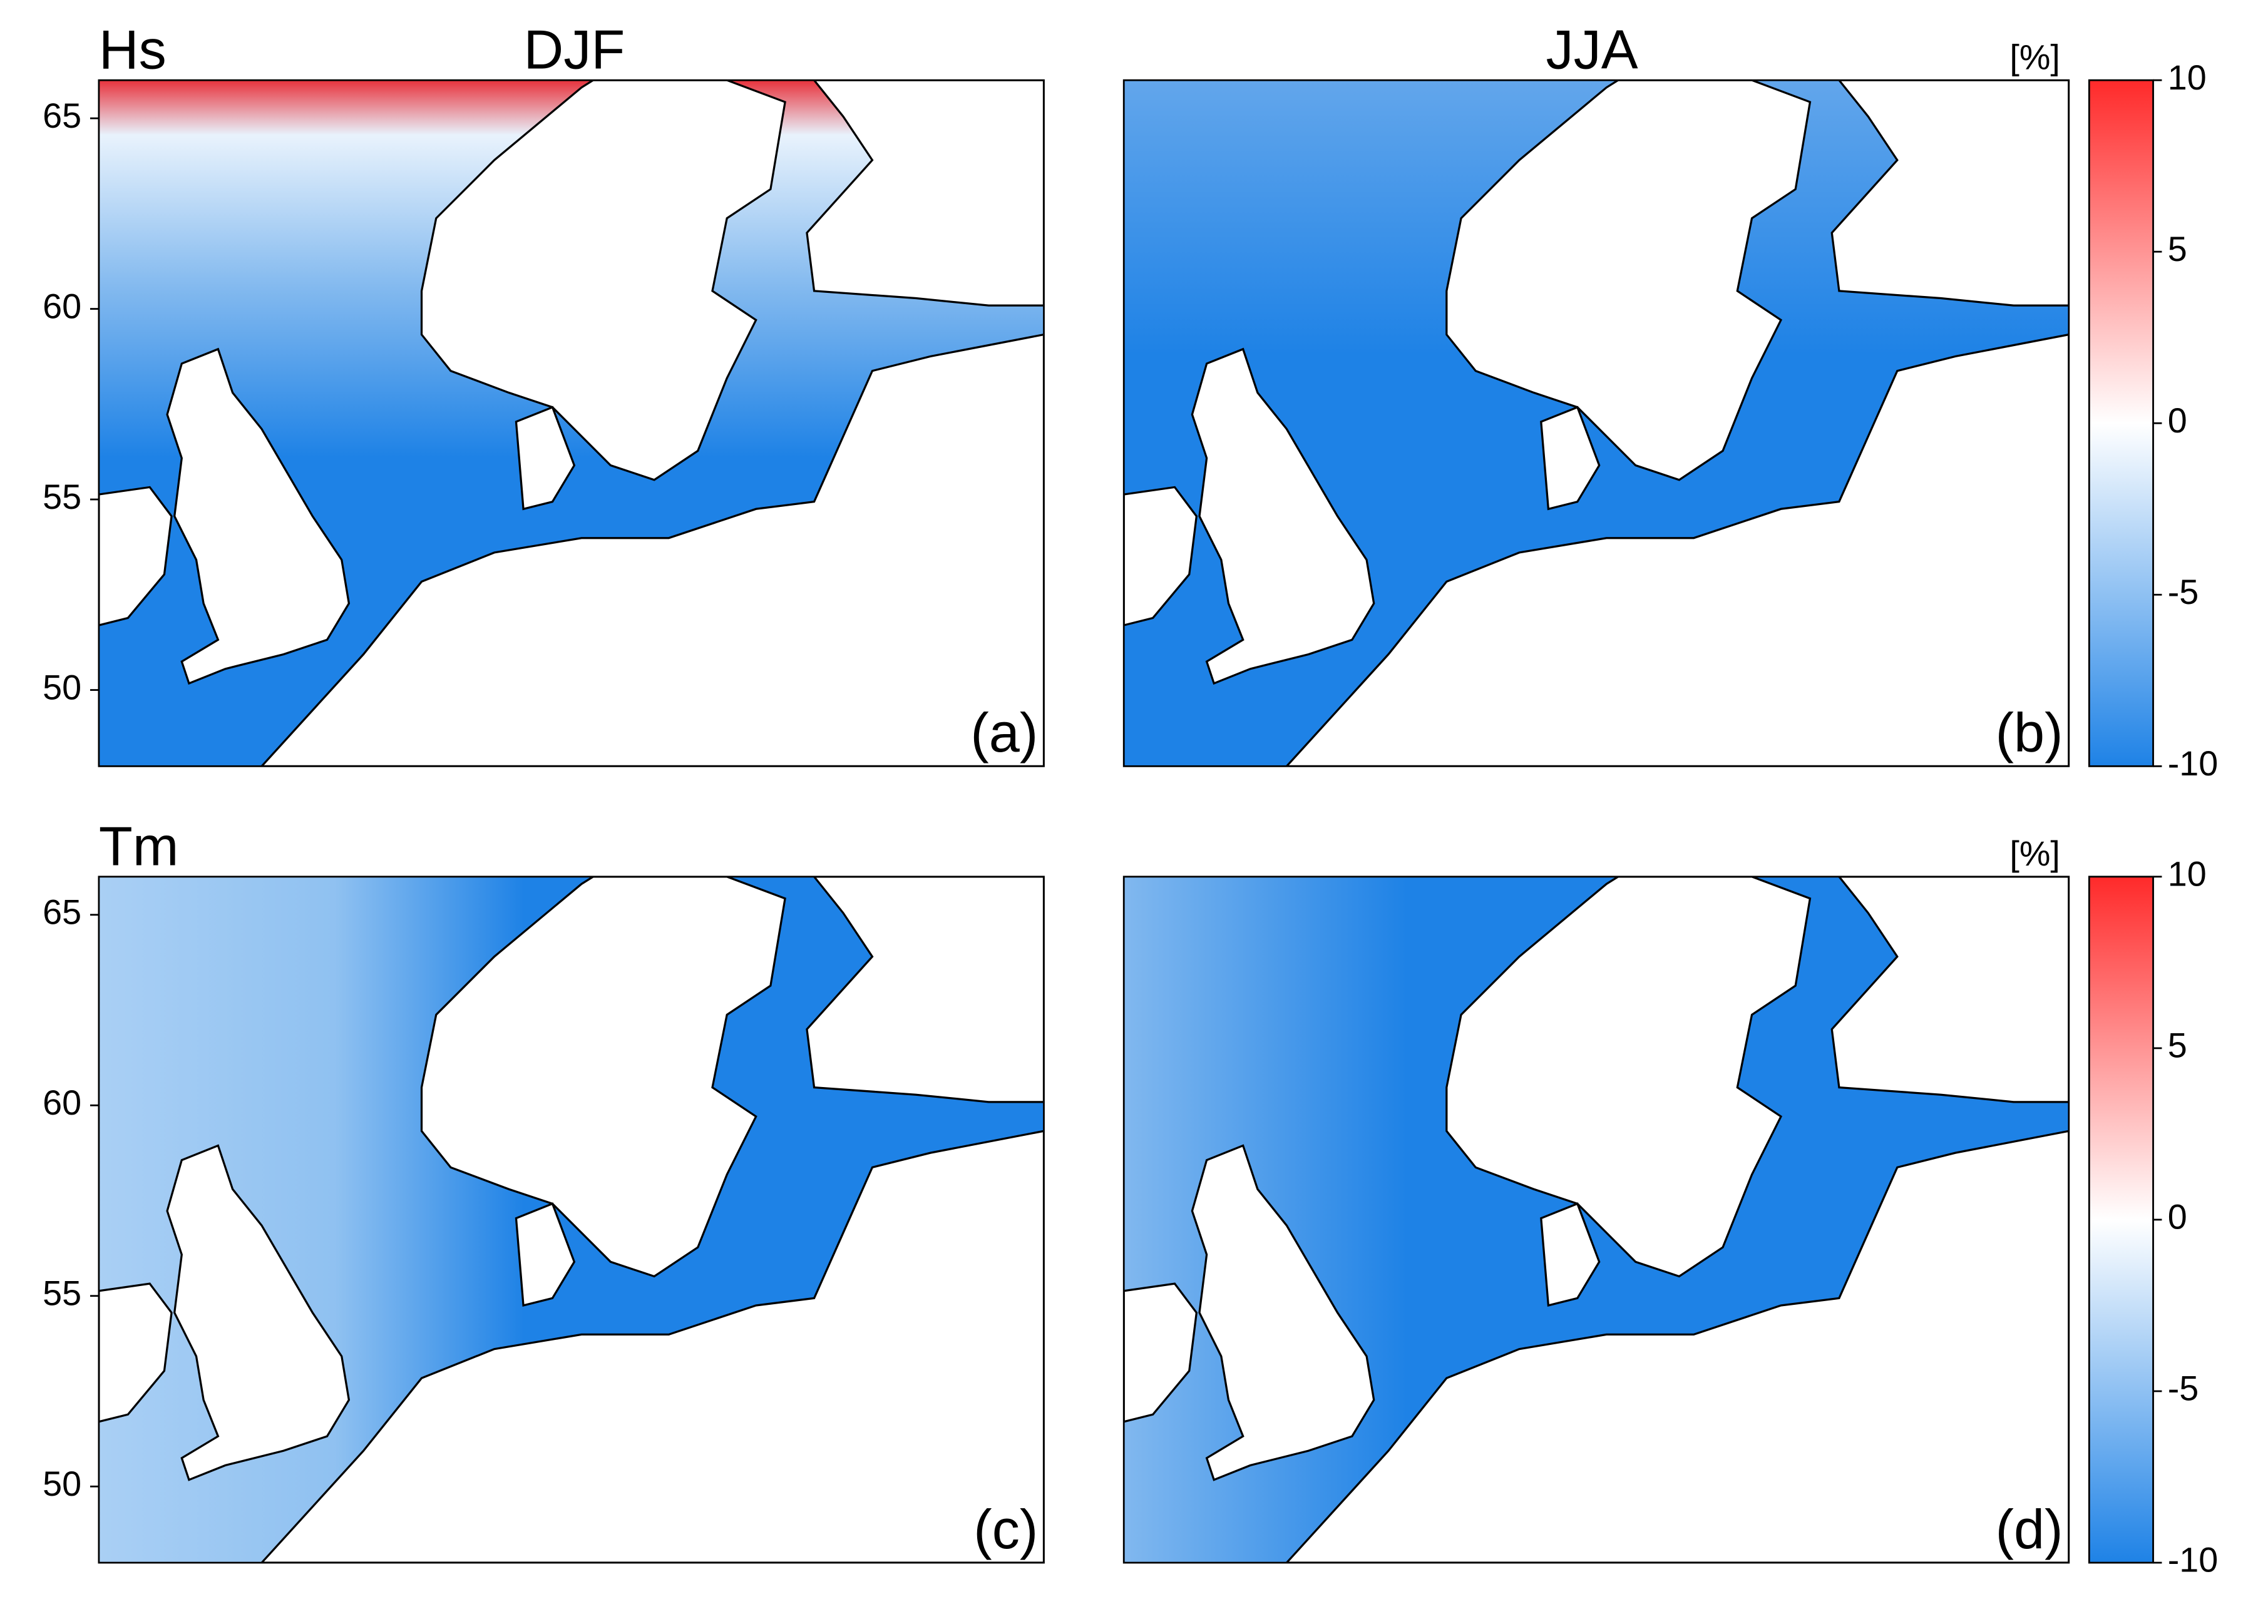 This screenshot has height=1624, width=2268. Describe the element at coordinates (1005, 1529) in the screenshot. I see `panel-label: (c)` at that location.